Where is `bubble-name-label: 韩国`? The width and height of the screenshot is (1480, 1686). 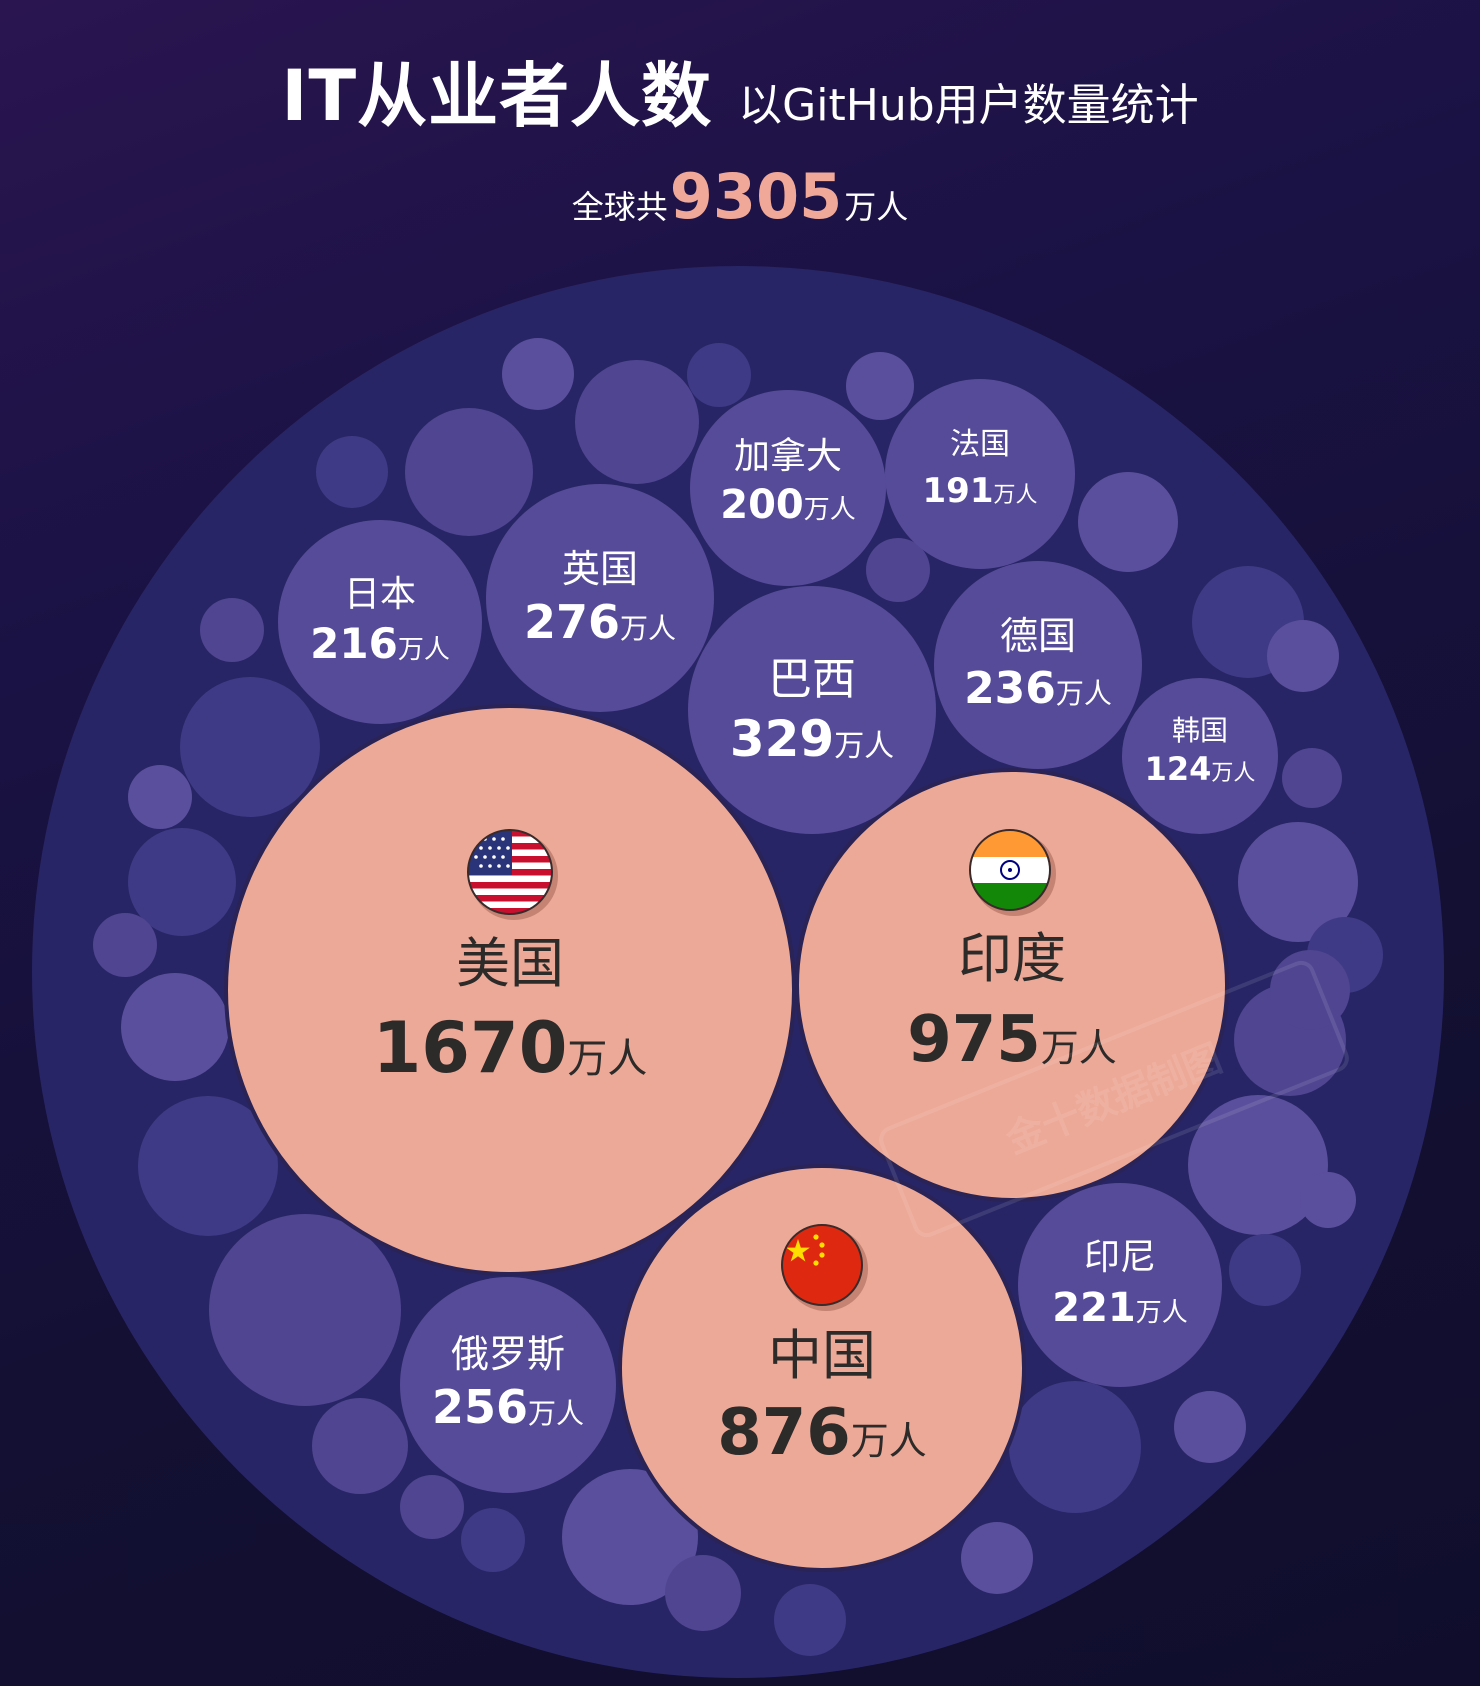
bubble-name-label: 韩国 is located at coordinates (1200, 730).